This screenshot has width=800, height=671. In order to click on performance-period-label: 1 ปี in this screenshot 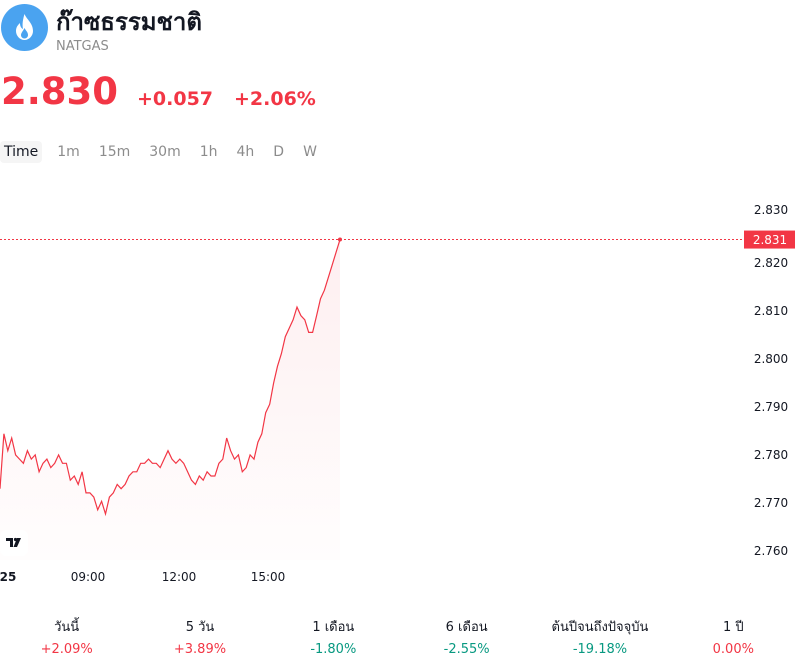, I will do `click(733, 627)`.